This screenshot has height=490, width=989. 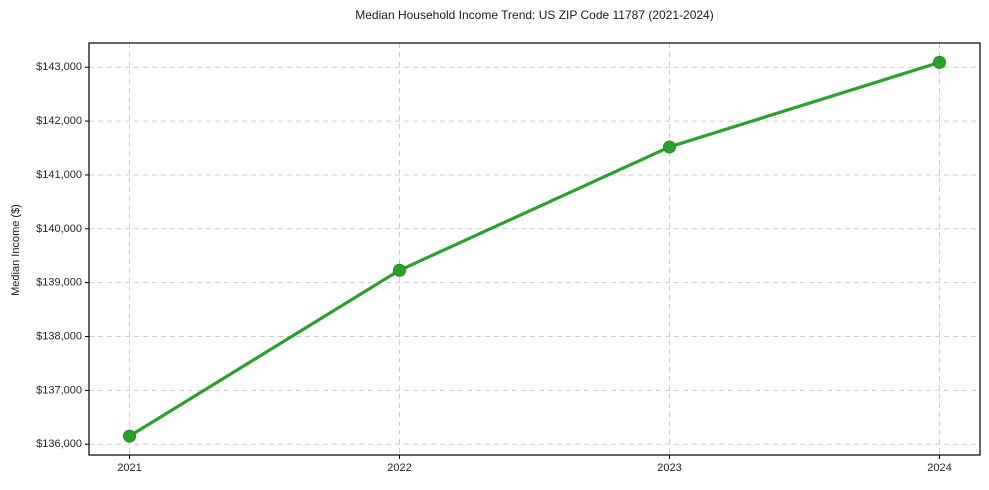 I want to click on x-tick-label: 2021, so click(x=129, y=468).